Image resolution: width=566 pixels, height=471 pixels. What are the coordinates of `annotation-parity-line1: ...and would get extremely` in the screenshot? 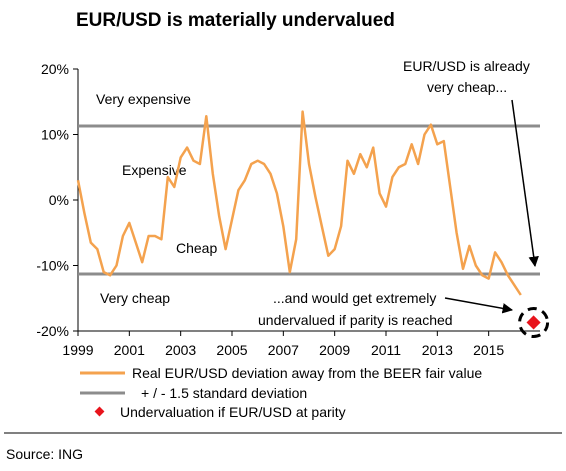 It's located at (354, 298).